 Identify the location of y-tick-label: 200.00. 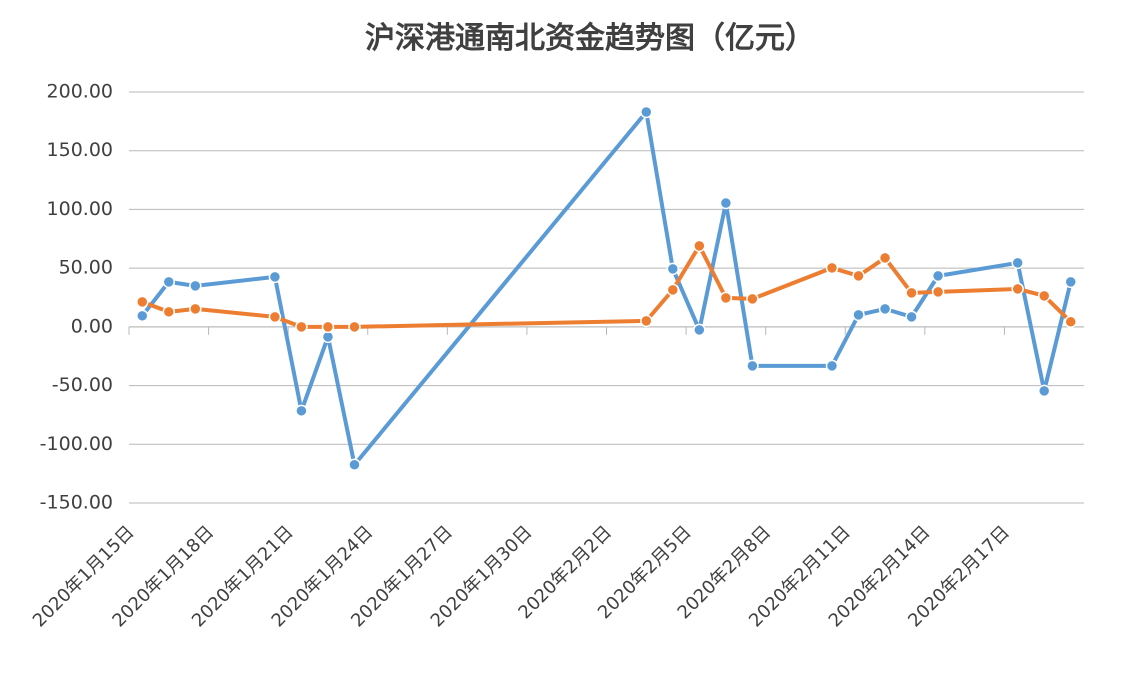
(80, 92).